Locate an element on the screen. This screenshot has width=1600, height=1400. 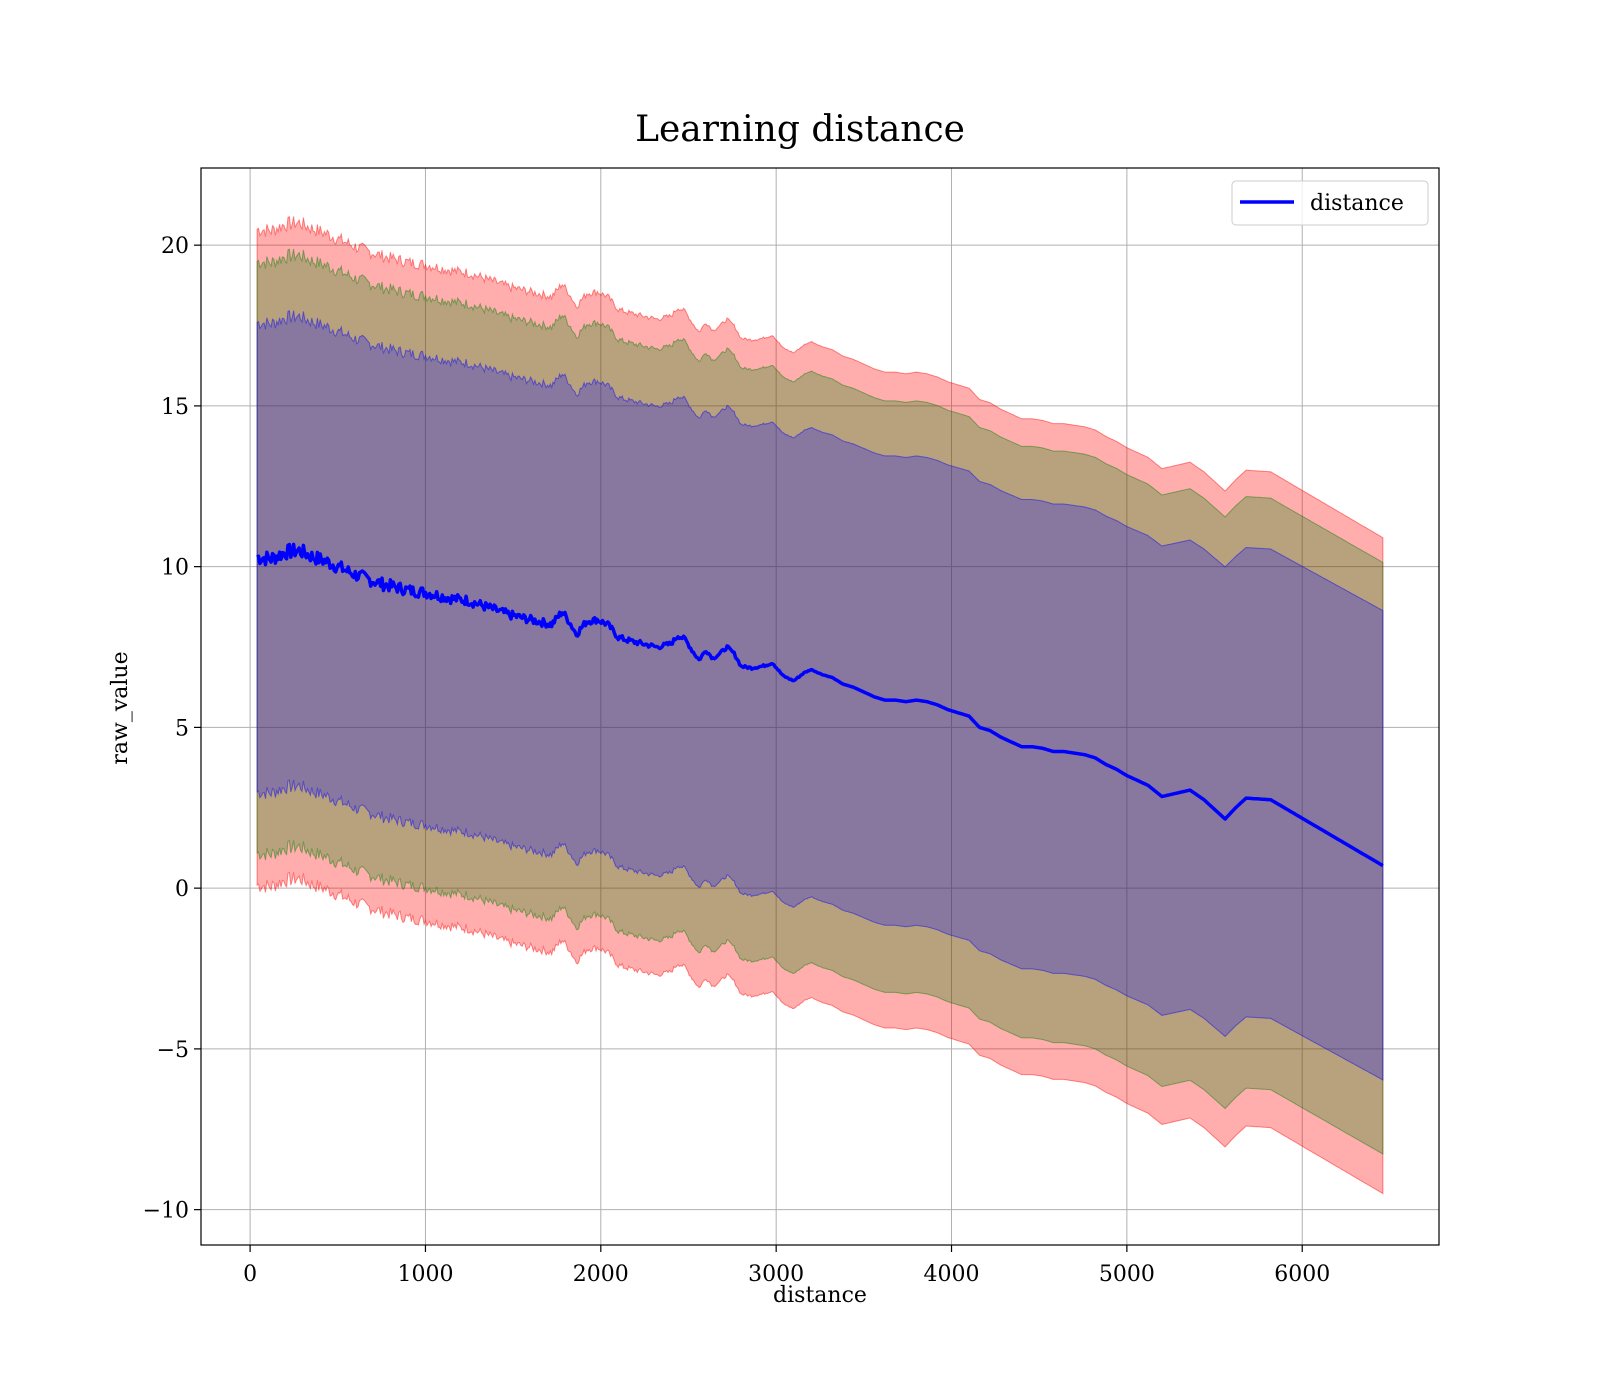
x-tick-label: 3000 is located at coordinates (776, 1274).